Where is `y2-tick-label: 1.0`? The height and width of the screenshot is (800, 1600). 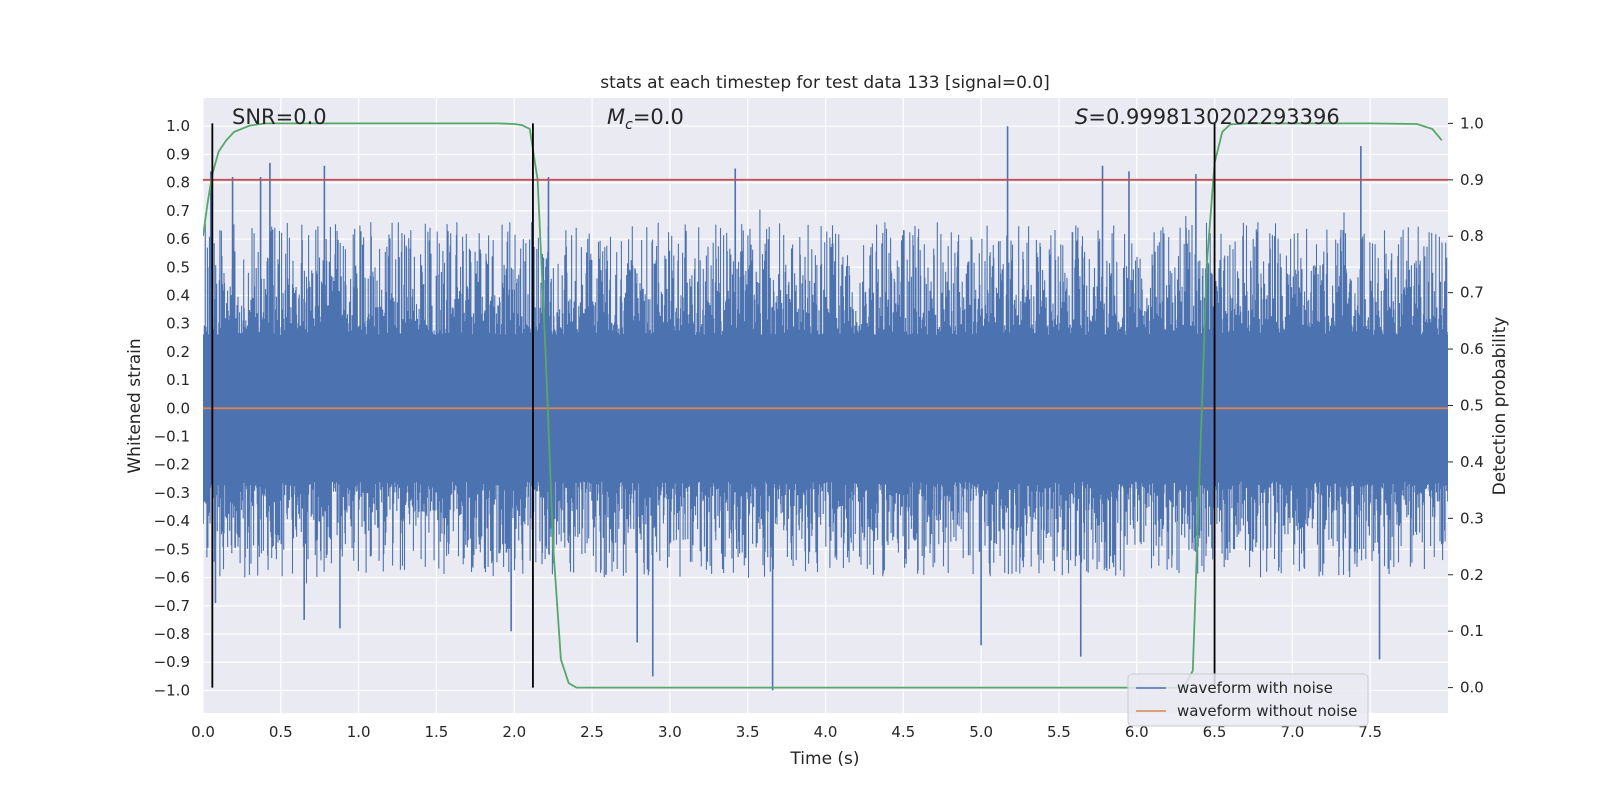 y2-tick-label: 1.0 is located at coordinates (1472, 123).